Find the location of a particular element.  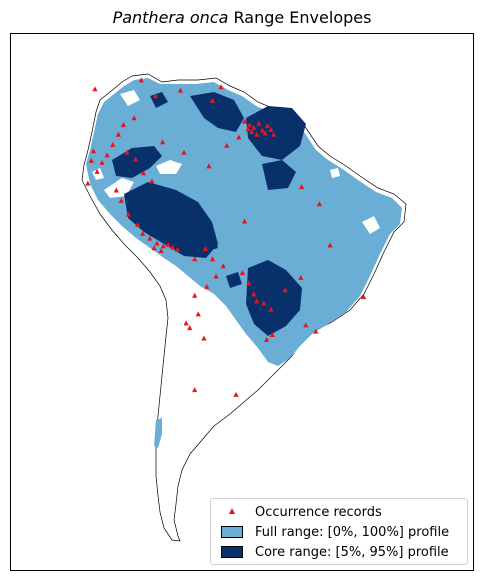

map-title-suffix: Range Envelopes is located at coordinates (300, 17).